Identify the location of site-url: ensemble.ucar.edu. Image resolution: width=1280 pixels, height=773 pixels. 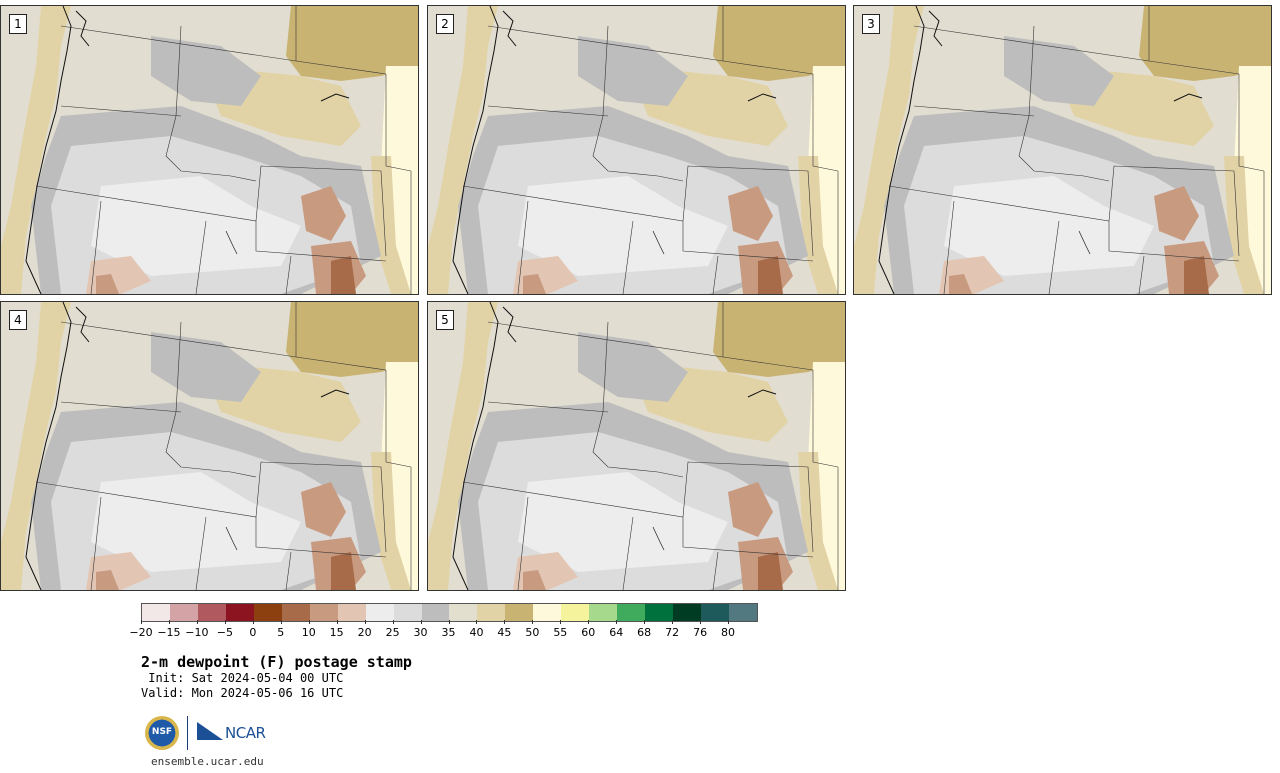
(207, 761).